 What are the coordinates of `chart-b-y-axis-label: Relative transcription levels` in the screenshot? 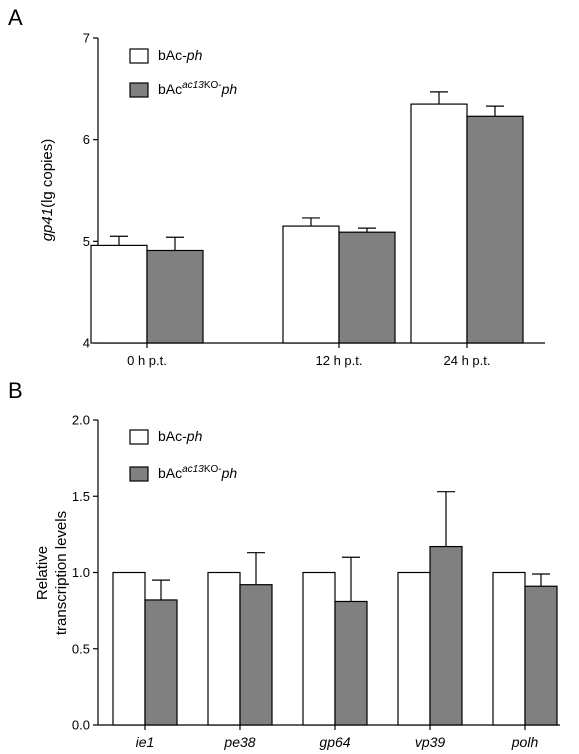 It's located at (52, 573).